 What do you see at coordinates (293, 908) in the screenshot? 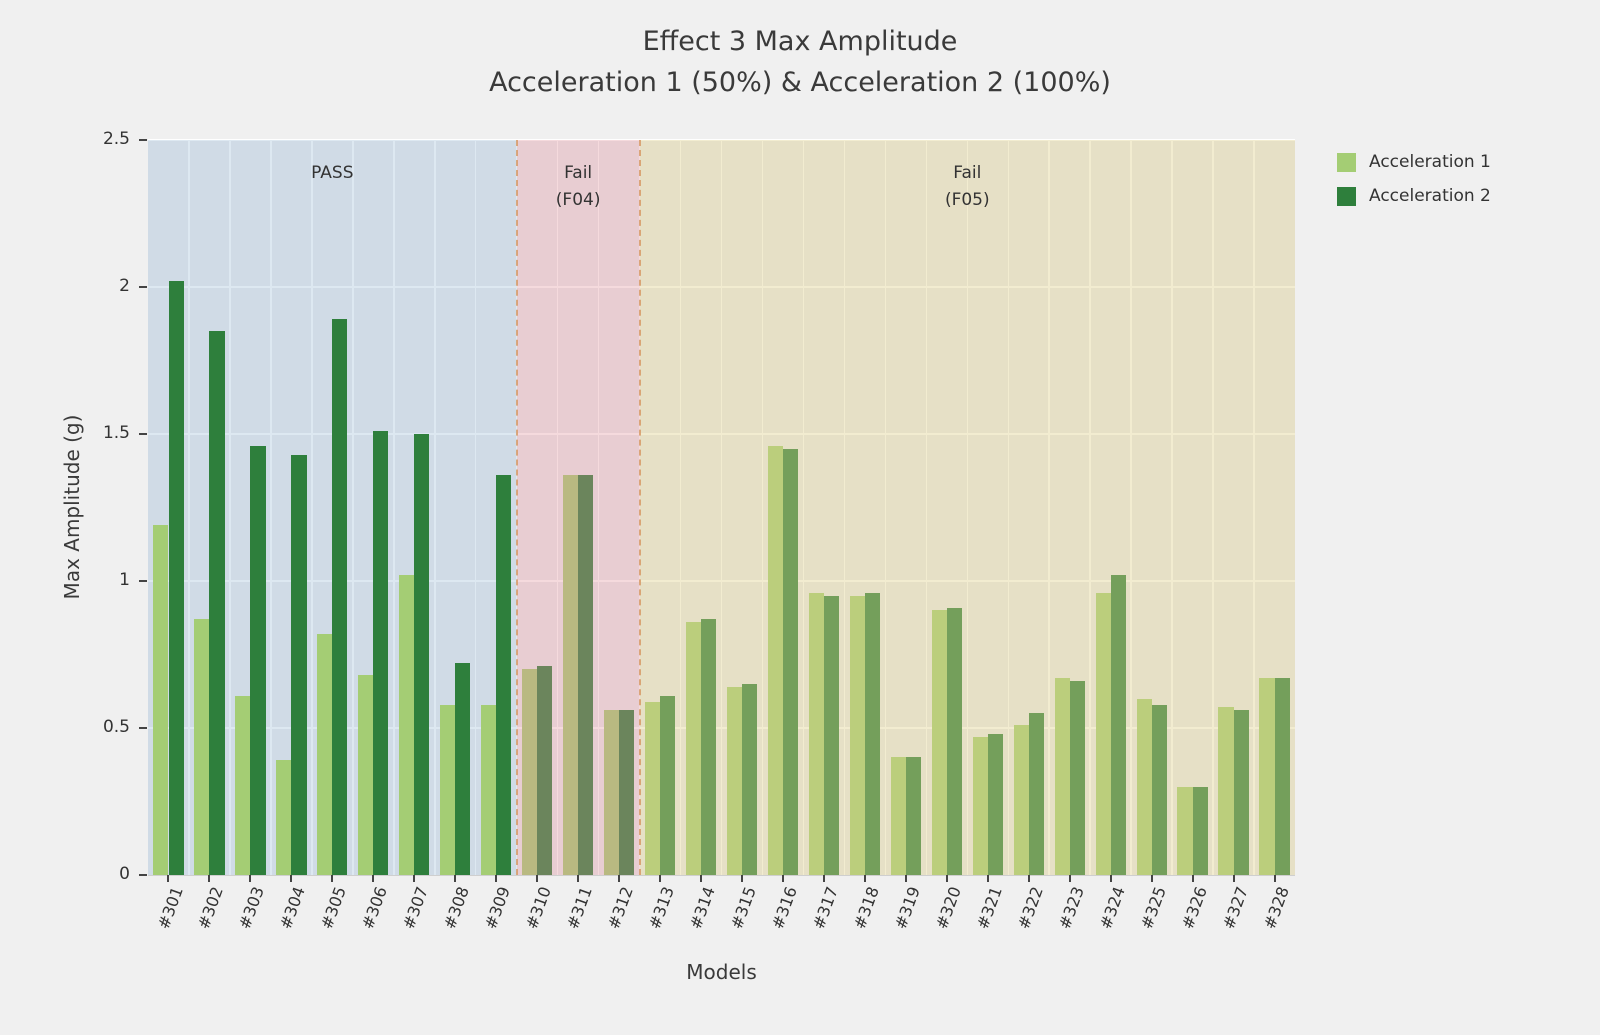
I see `x-tick-label: #304` at bounding box center [293, 908].